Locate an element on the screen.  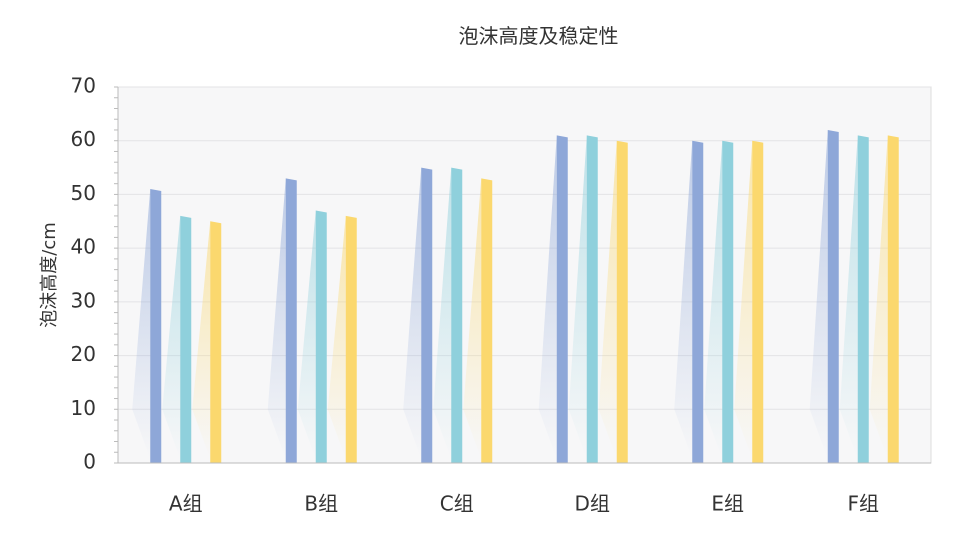
x-tick-label: C组 is located at coordinates (457, 504).